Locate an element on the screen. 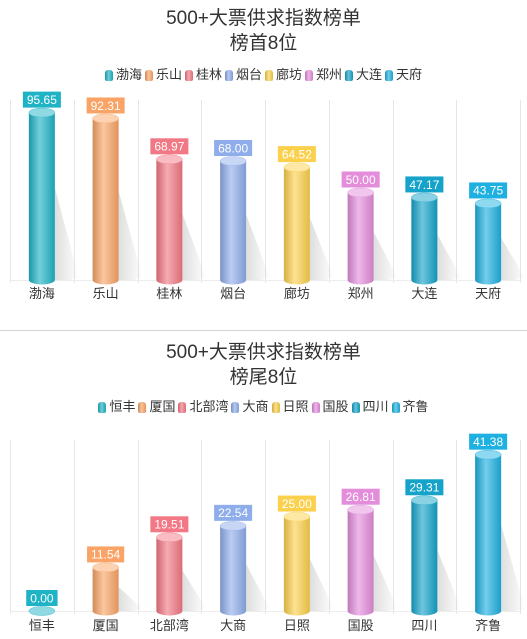 Image resolution: width=527 pixels, height=639 pixels. data-label-text: 11.54 is located at coordinates (105, 555).